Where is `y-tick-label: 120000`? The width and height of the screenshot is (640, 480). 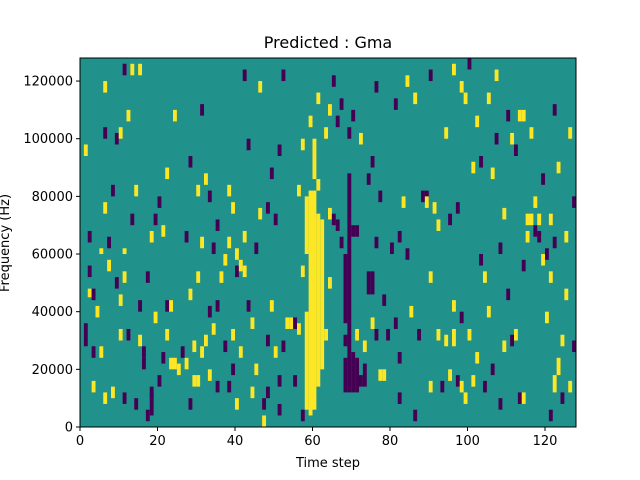
y-tick-label: 120000 is located at coordinates (48, 82).